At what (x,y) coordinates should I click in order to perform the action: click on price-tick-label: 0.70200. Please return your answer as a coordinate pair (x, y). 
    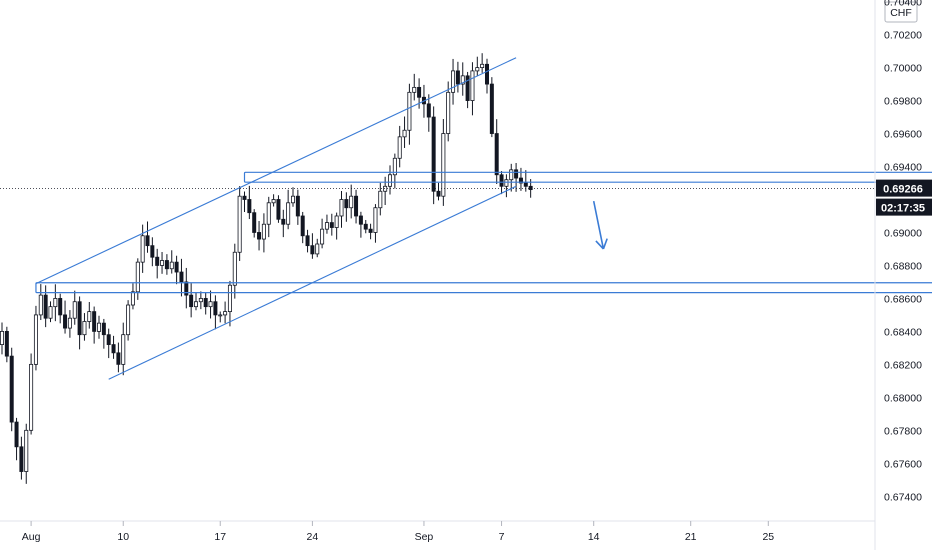
    Looking at the image, I should click on (903, 36).